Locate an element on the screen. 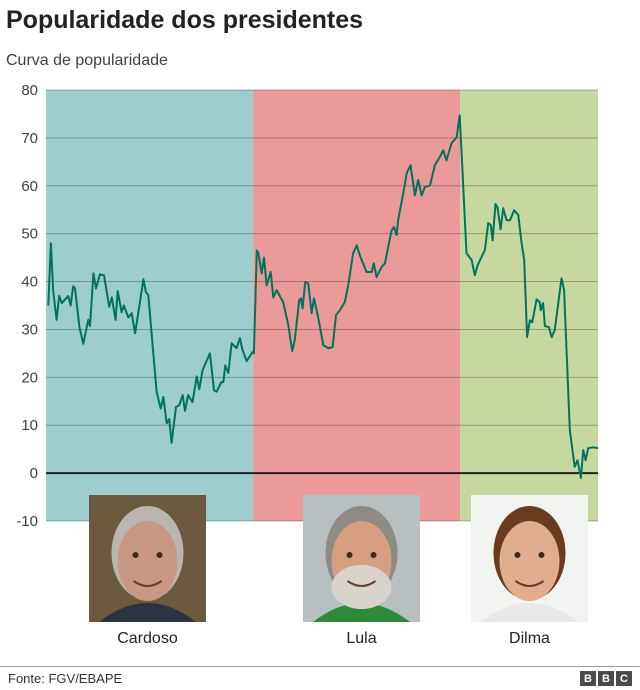  president-label: Dilma is located at coordinates (529, 638).